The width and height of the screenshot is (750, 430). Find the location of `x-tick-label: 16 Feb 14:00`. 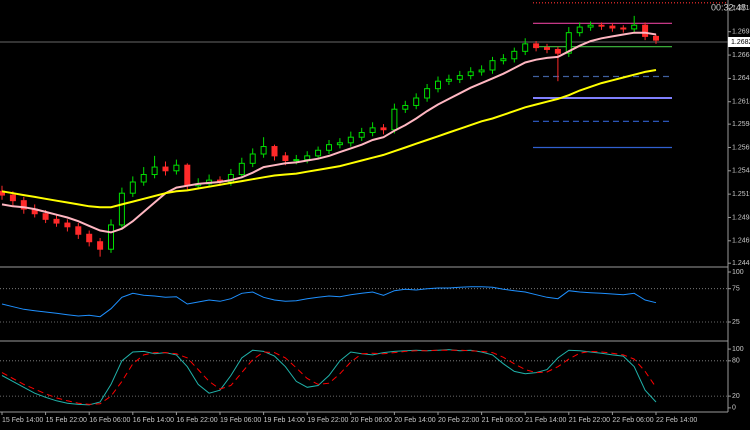

x-tick-label: 16 Feb 14:00 is located at coordinates (153, 420).